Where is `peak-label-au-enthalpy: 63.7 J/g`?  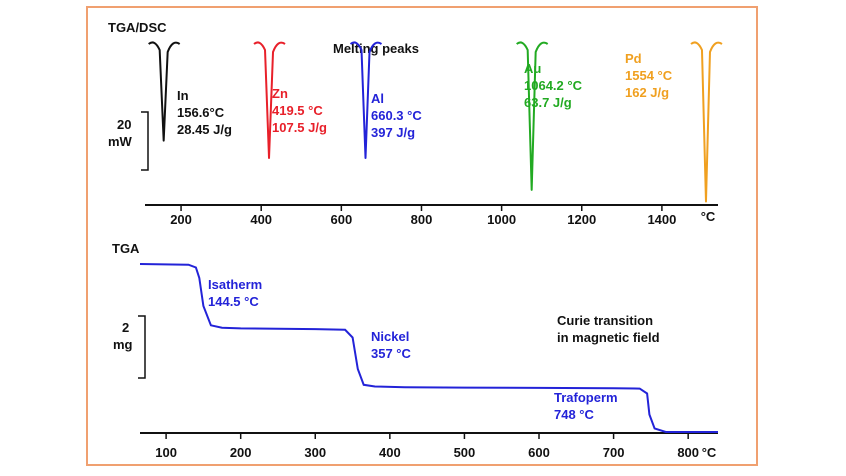
peak-label-au-enthalpy: 63.7 J/g is located at coordinates (548, 102).